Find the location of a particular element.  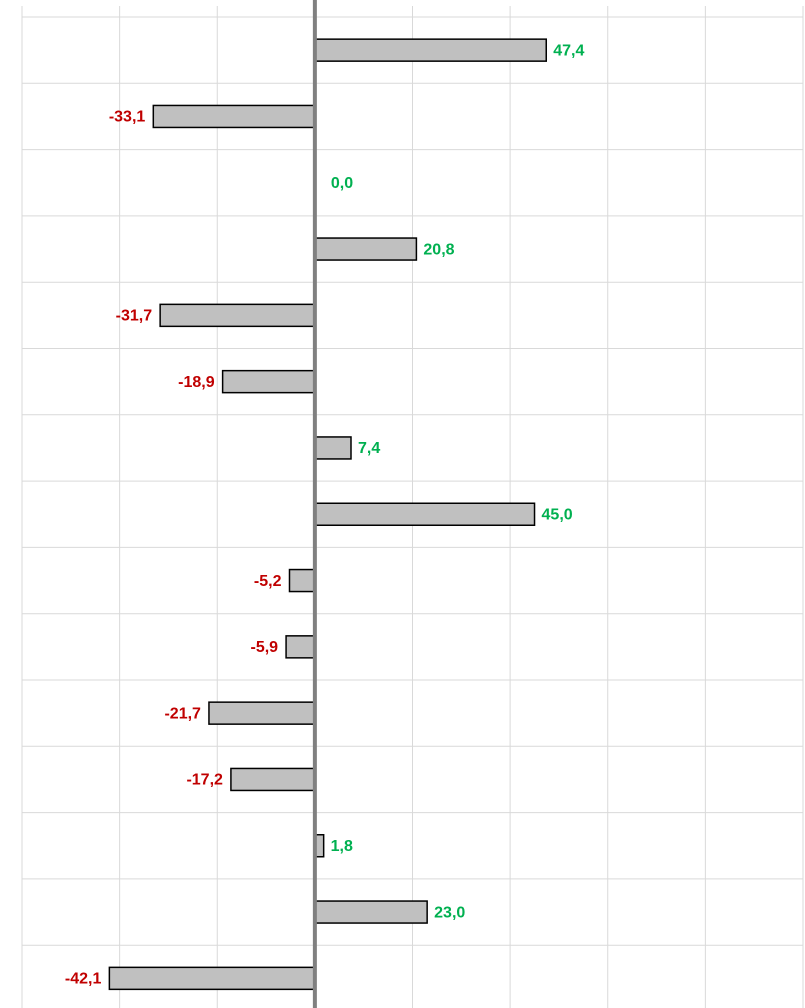

data-label: -18,9 is located at coordinates (196, 382).